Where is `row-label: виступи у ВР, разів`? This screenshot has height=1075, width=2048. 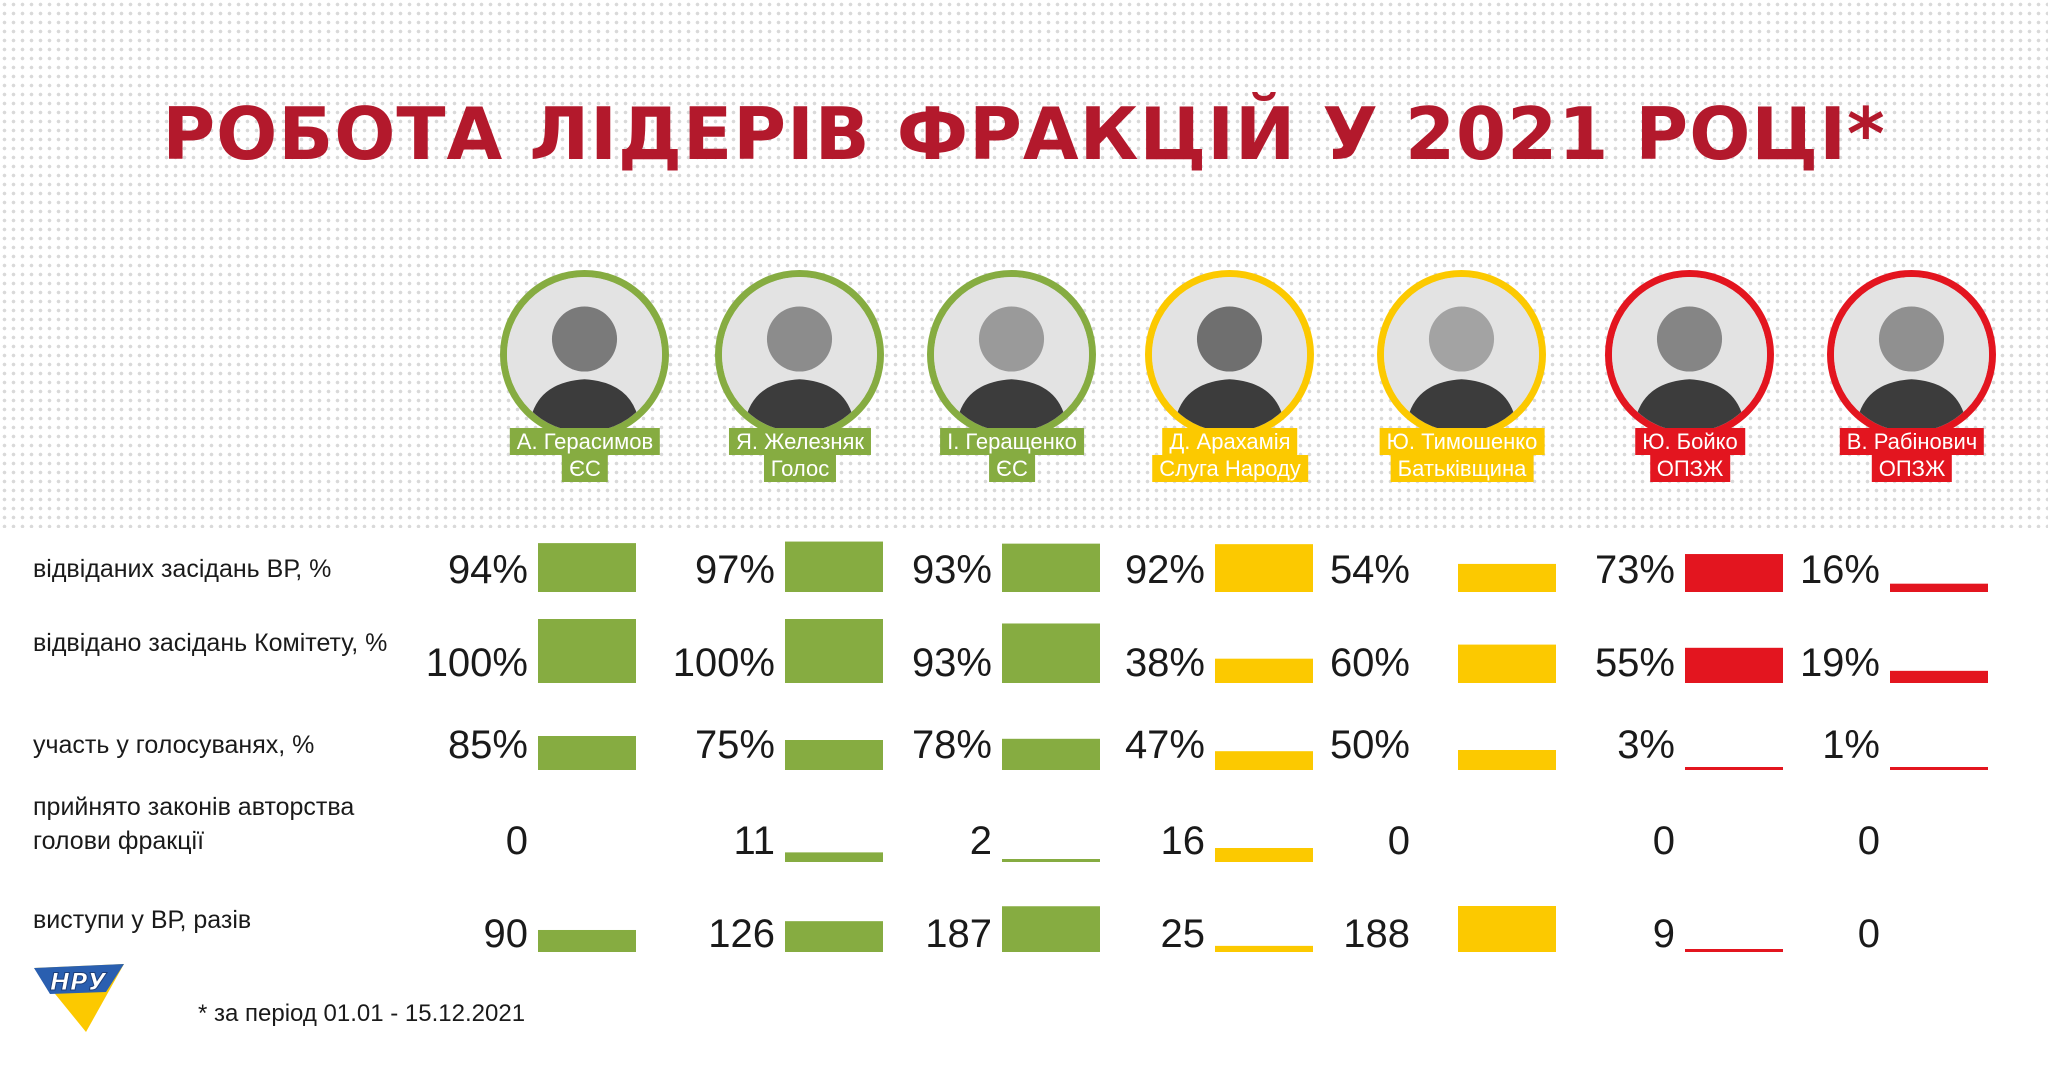 row-label: виступи у ВР, разів is located at coordinates (142, 920).